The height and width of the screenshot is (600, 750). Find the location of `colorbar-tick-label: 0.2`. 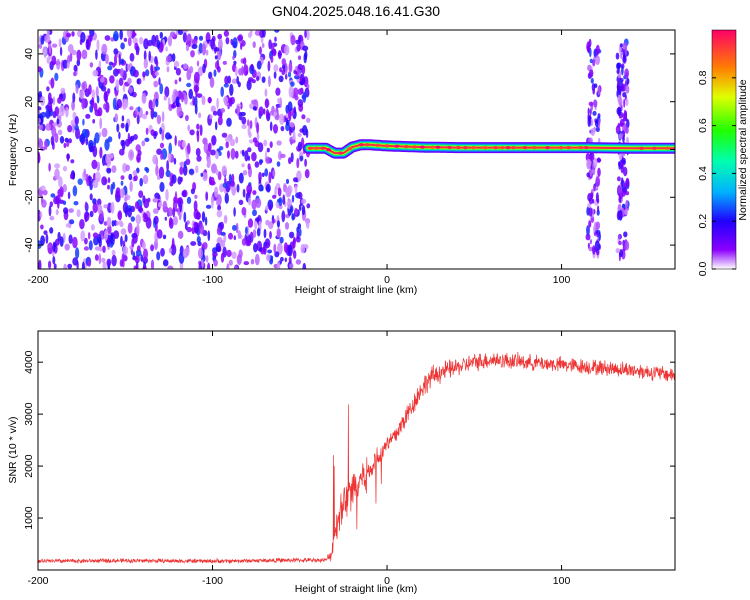

colorbar-tick-label: 0.2 is located at coordinates (703, 221).